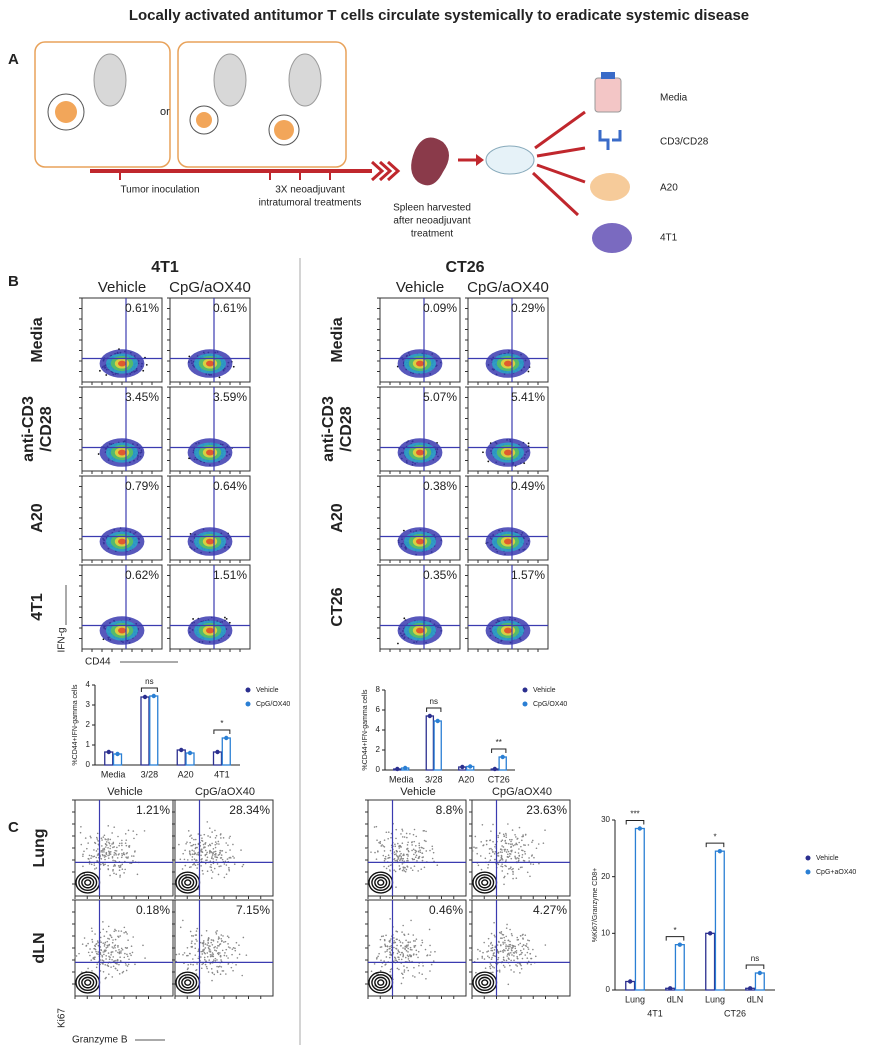  What do you see at coordinates (39, 947) in the screenshot?
I see `row-label: dLN` at bounding box center [39, 947].